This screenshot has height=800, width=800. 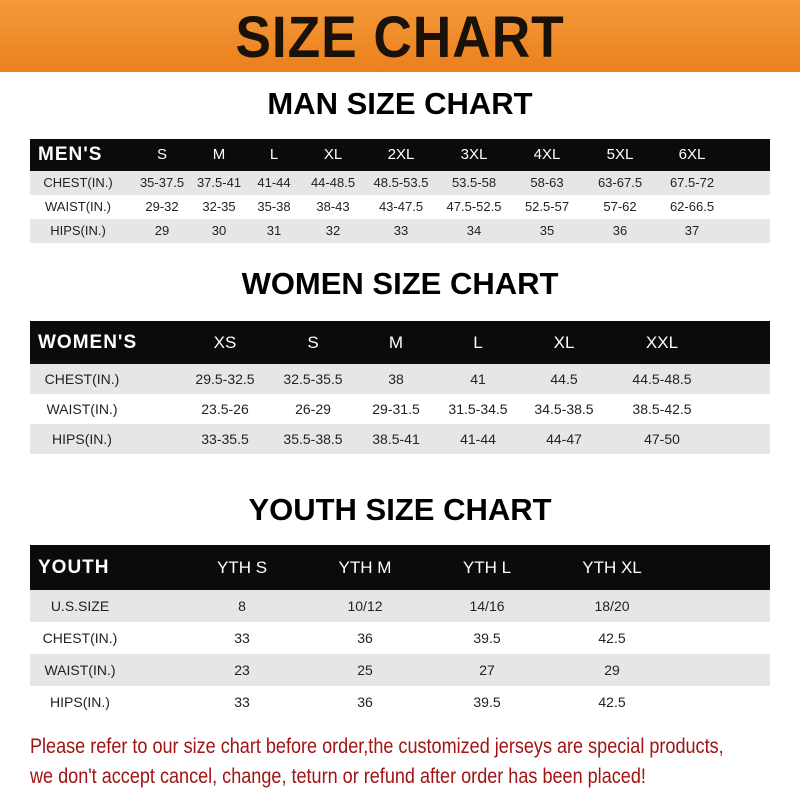 I want to click on measurement-value: 29.5-32.5, so click(x=225, y=379).